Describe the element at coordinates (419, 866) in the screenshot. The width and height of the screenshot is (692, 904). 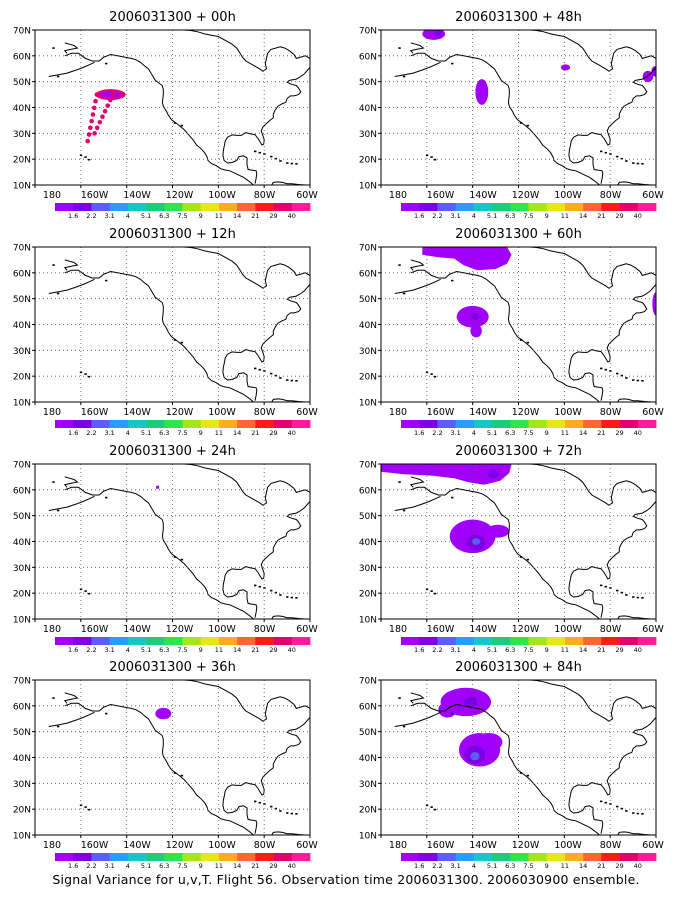
I see `colorbar-label: 1.6` at that location.